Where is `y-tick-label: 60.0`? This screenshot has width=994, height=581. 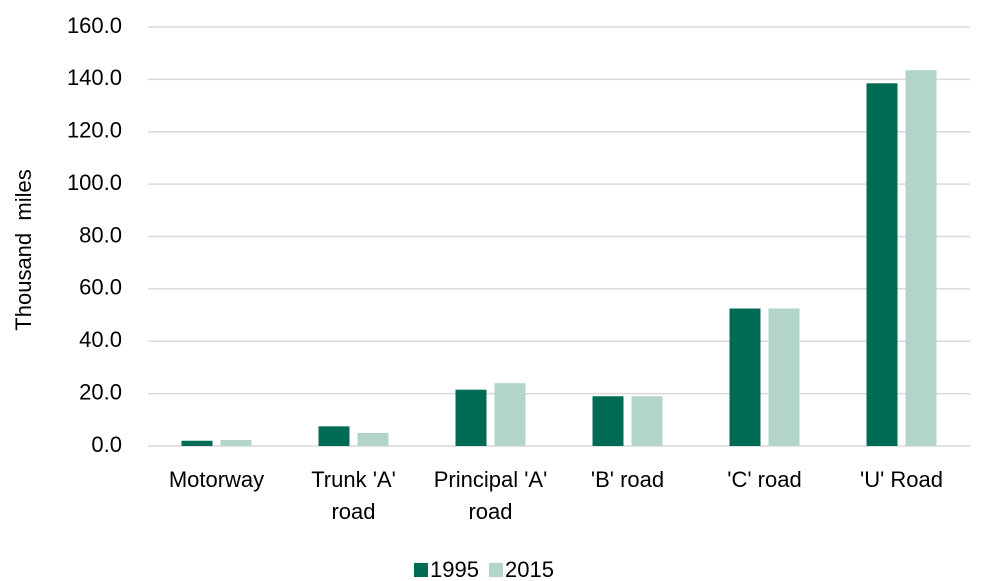 y-tick-label: 60.0 is located at coordinates (100, 287).